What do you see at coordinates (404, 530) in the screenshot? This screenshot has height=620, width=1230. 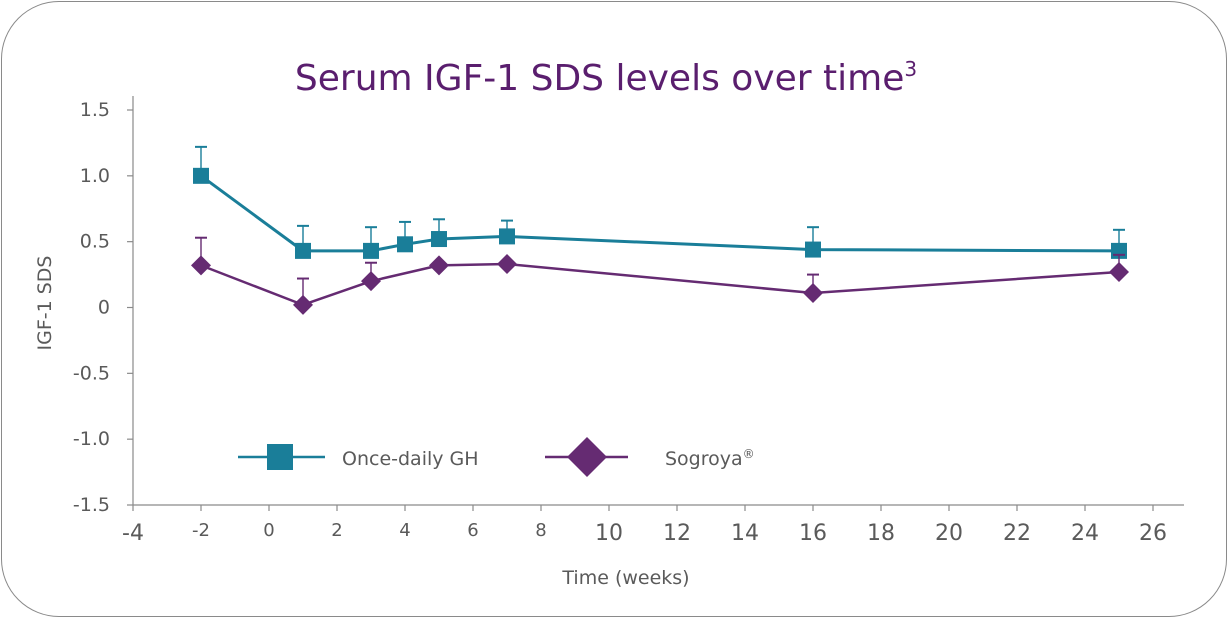 I see `x-tick-label: 4` at bounding box center [404, 530].